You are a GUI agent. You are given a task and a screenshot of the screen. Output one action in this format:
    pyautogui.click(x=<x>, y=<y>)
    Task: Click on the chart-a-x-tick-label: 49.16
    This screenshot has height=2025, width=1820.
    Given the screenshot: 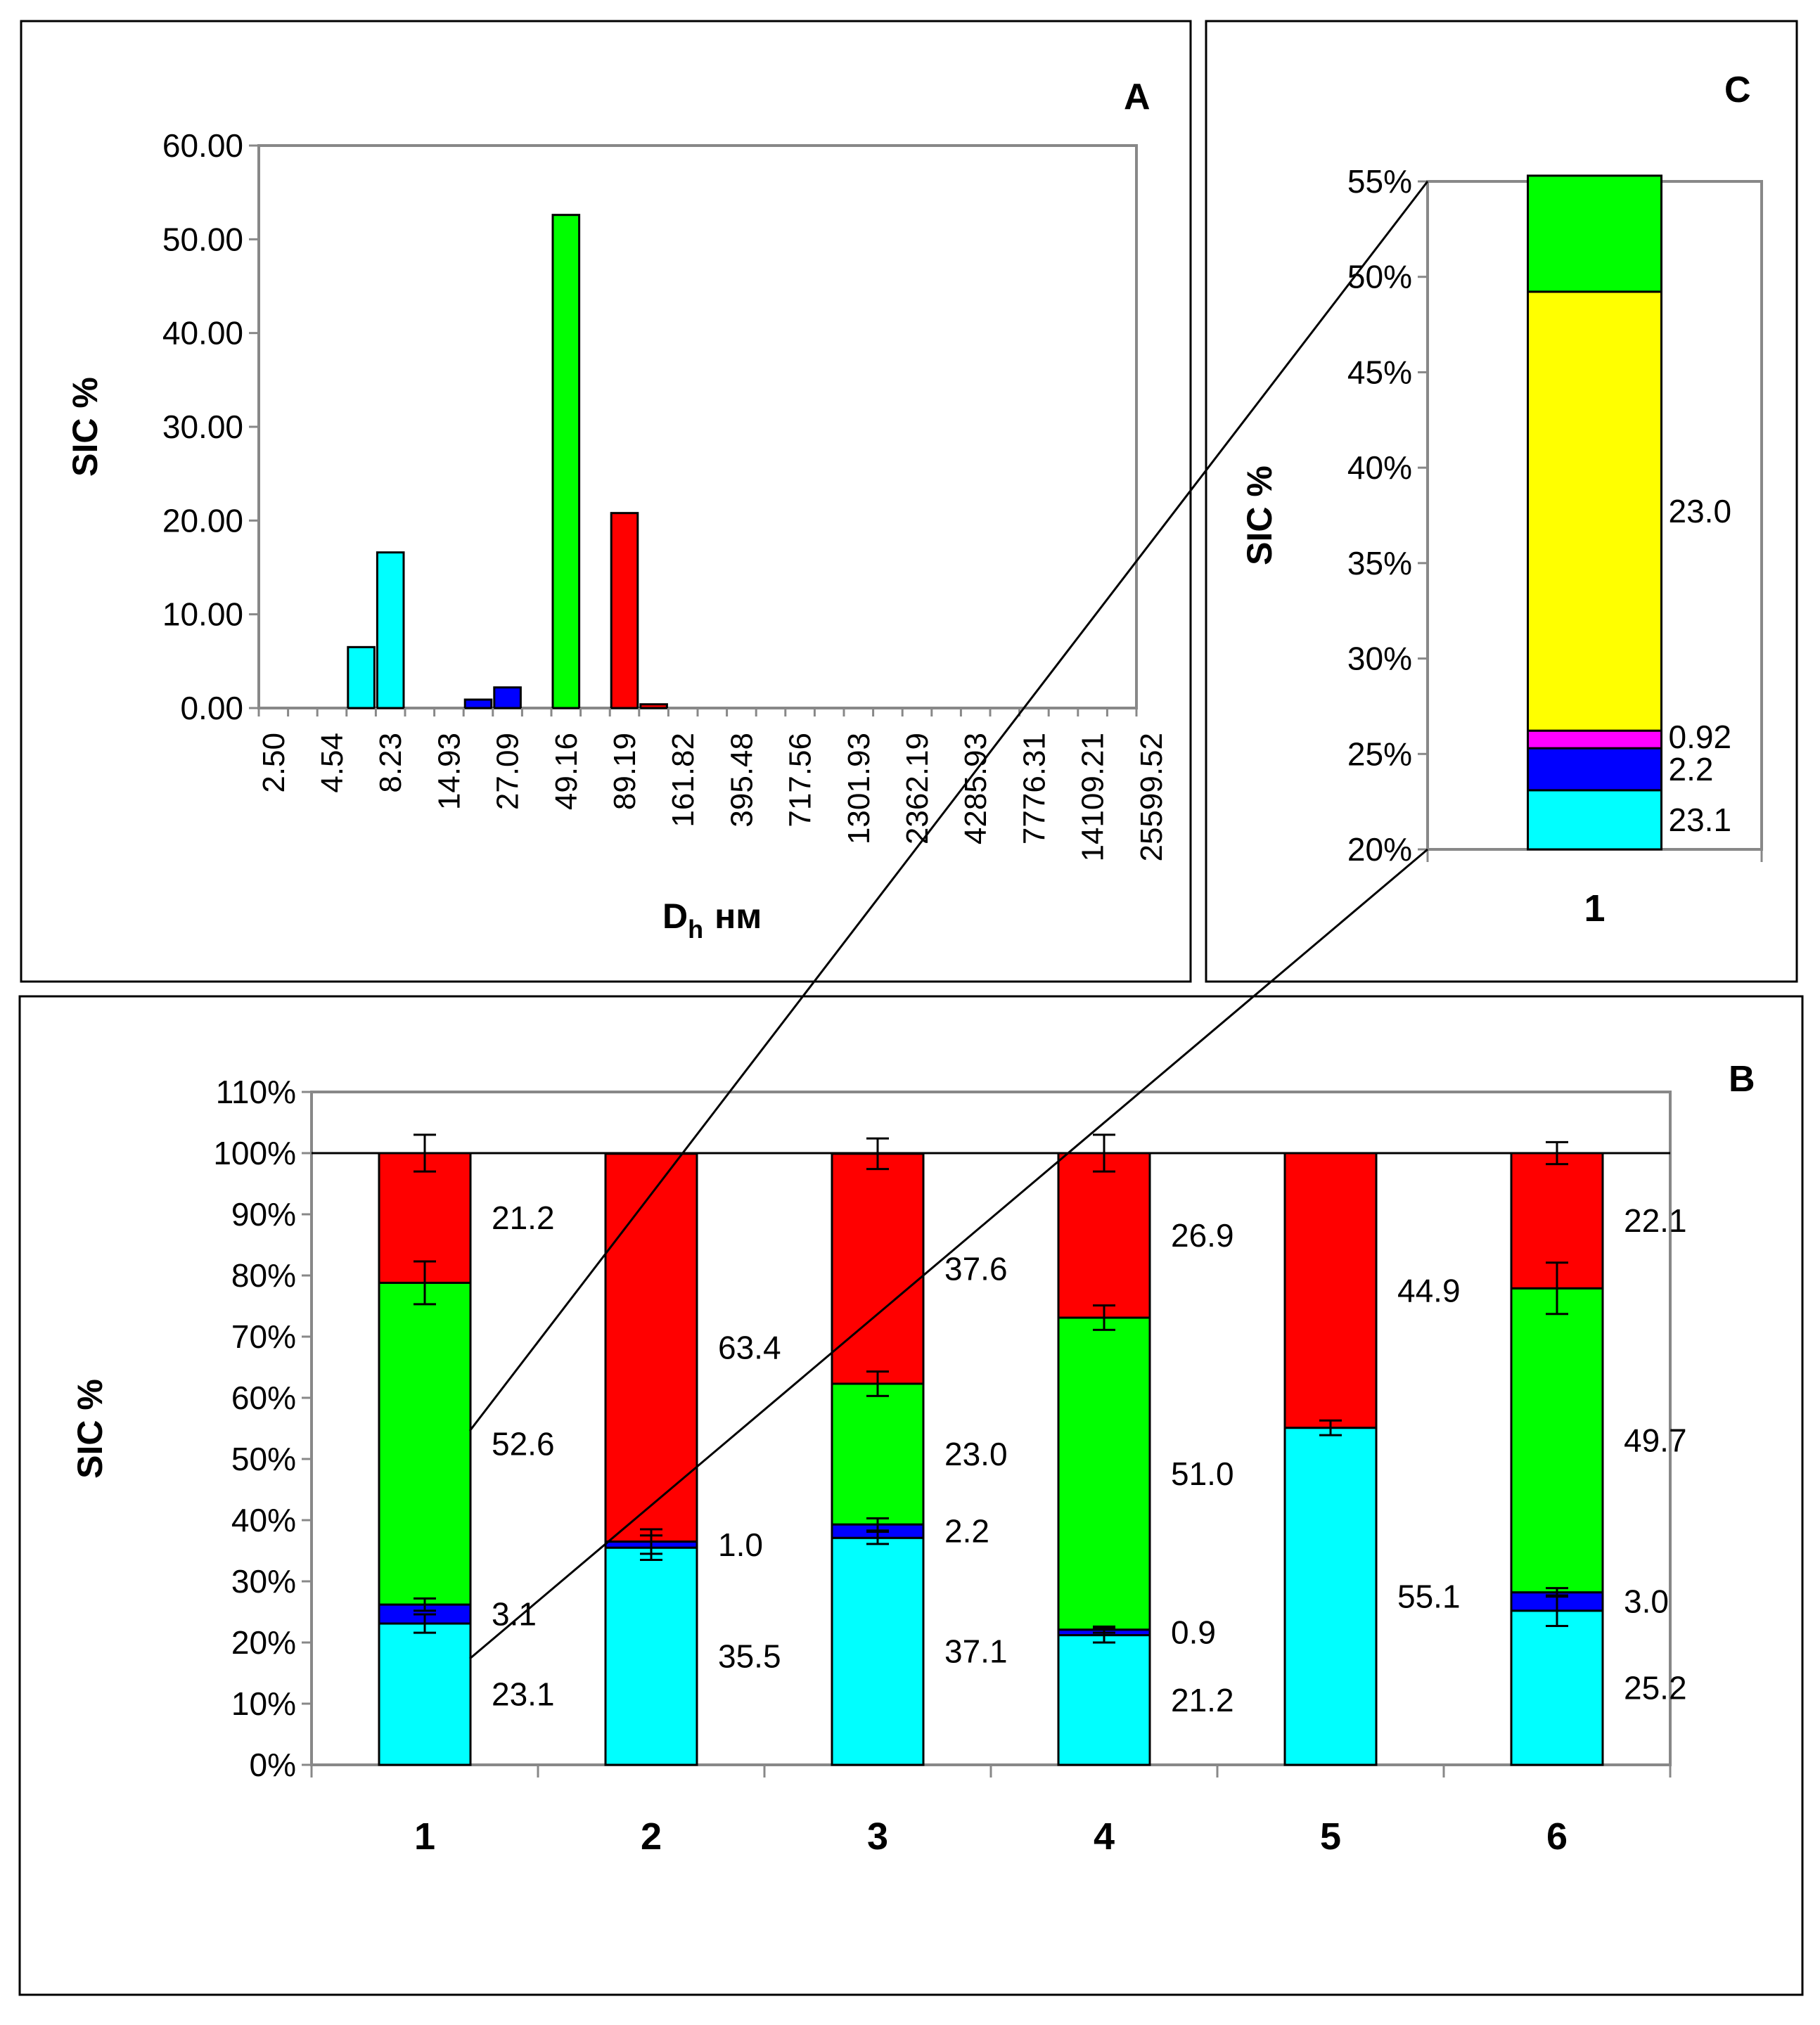 What is the action you would take?
    pyautogui.click(x=566, y=771)
    